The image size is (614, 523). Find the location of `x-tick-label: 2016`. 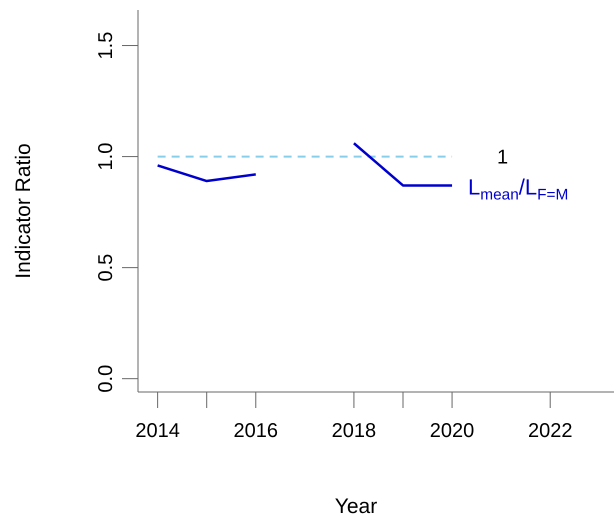

x-tick-label: 2016 is located at coordinates (256, 431).